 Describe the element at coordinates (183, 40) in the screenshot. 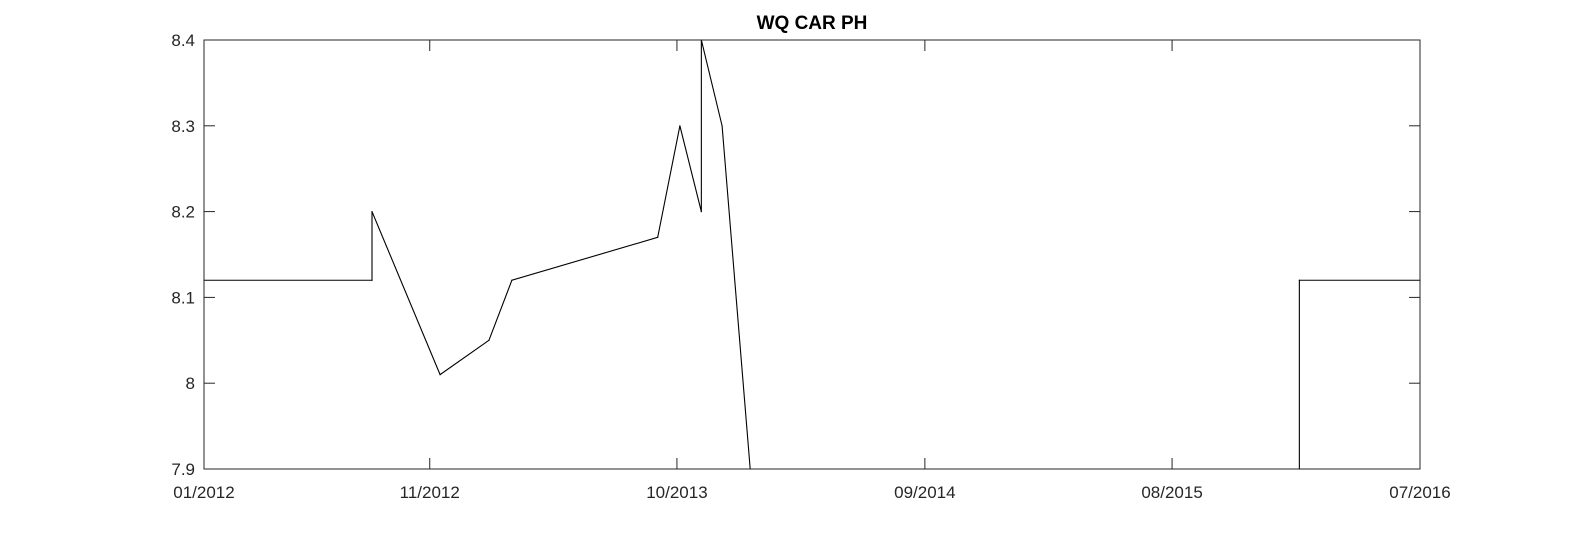

I see `y-tick-label: 8.4` at that location.